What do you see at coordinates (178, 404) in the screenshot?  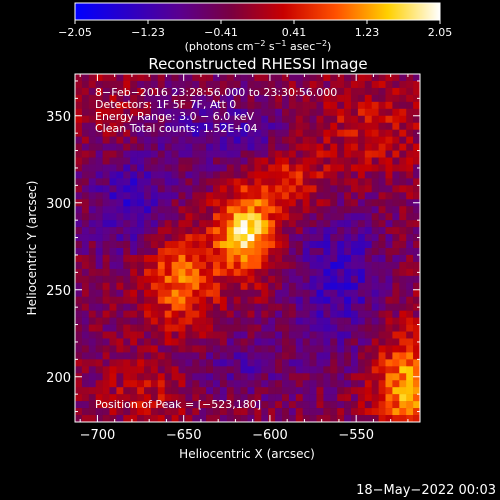 I see `annotation-line: Position of Peak = [−523,180]` at bounding box center [178, 404].